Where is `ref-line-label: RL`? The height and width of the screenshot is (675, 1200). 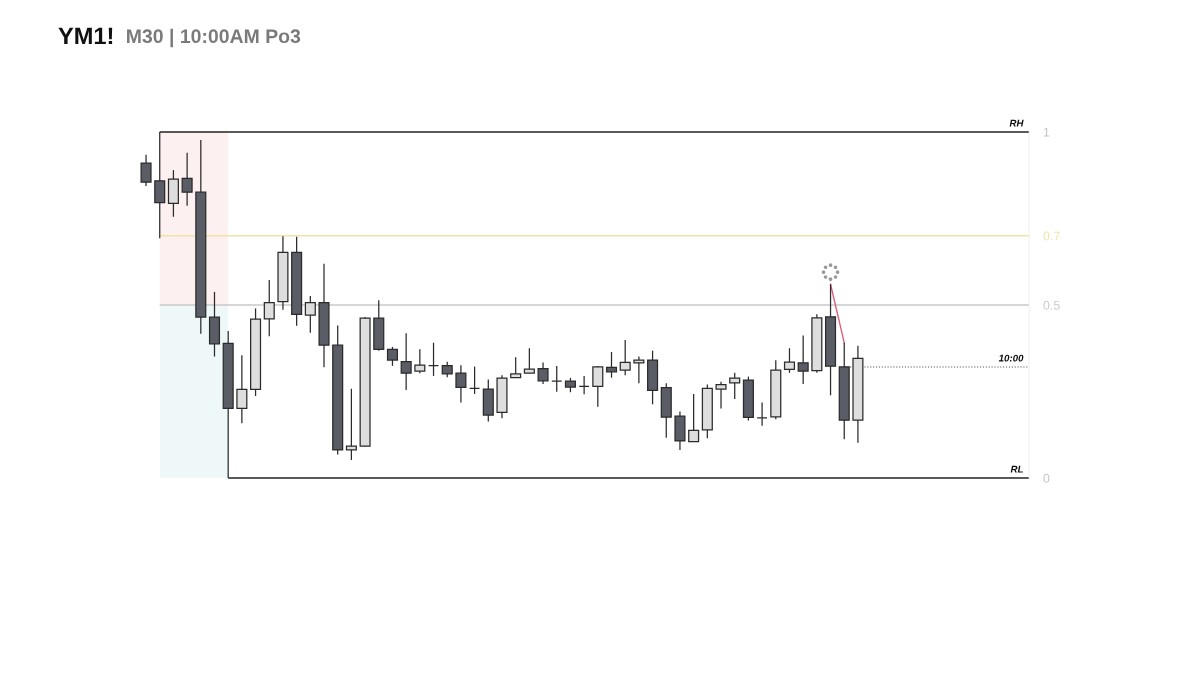
ref-line-label: RL is located at coordinates (1016, 469).